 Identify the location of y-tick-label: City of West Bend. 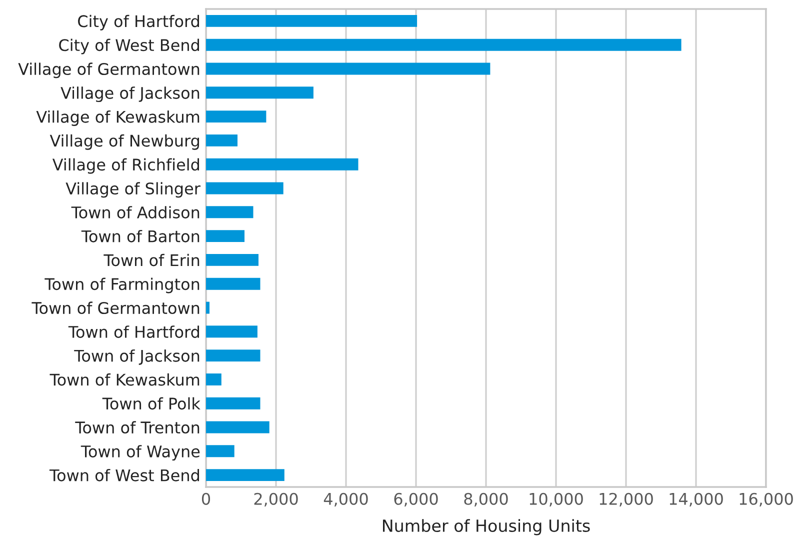
(129, 46).